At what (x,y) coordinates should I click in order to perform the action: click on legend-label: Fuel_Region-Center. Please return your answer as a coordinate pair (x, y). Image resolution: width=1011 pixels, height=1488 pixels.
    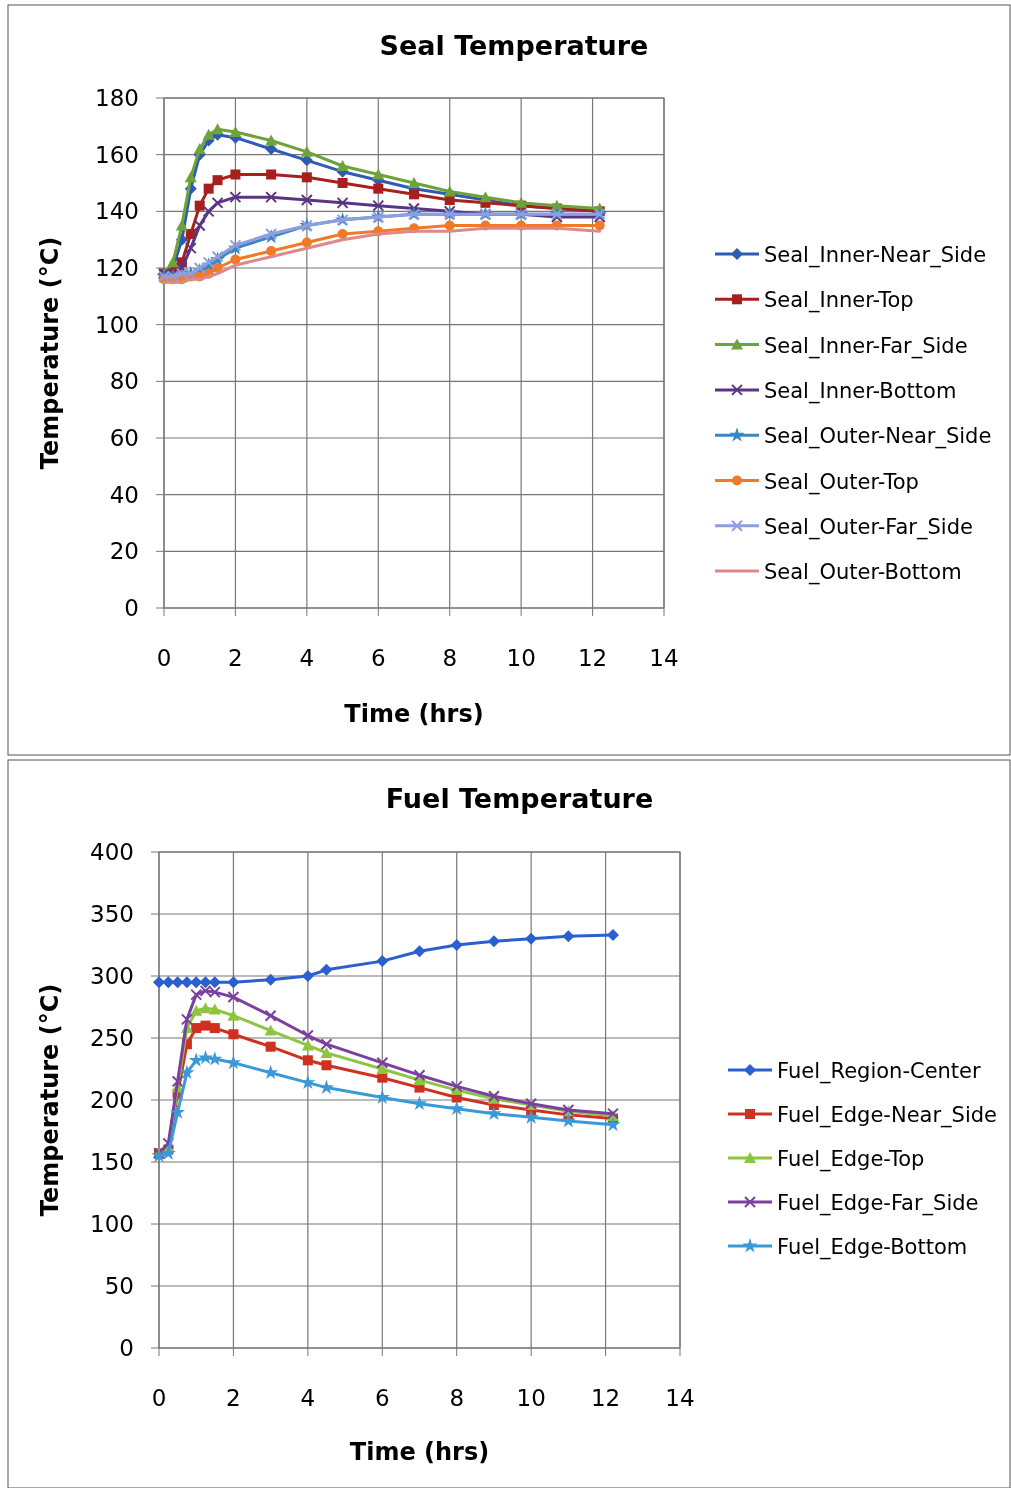
    Looking at the image, I should click on (879, 1071).